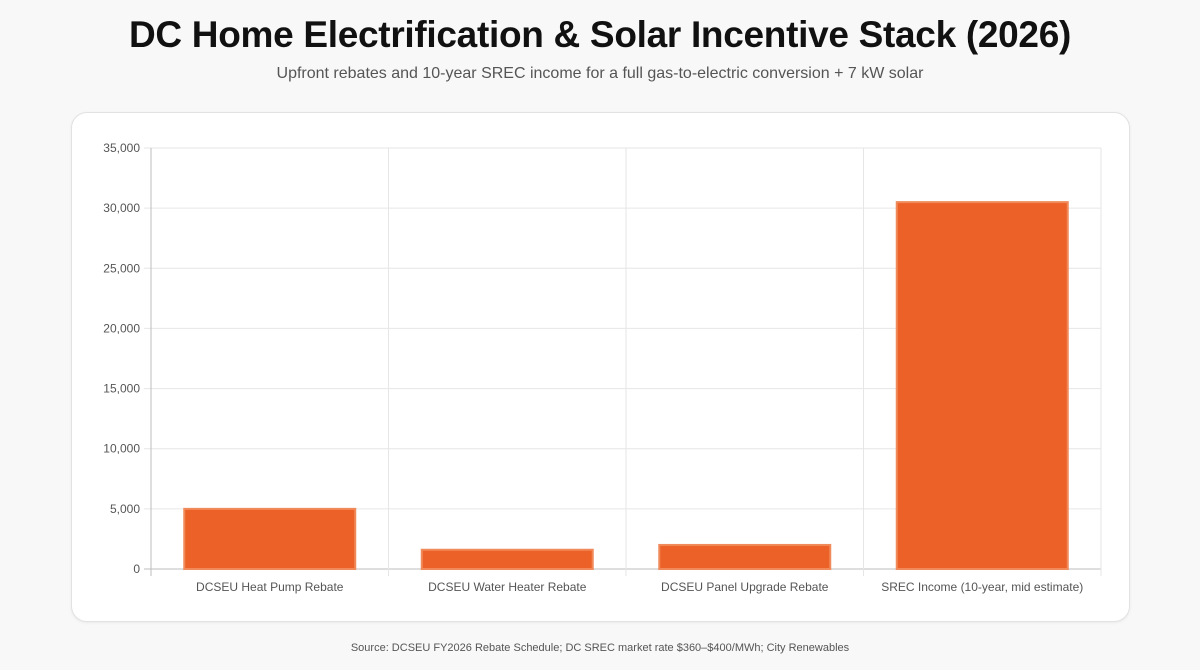 This screenshot has width=1200, height=670. What do you see at coordinates (121, 449) in the screenshot?
I see `y-tick-label: 10,000` at bounding box center [121, 449].